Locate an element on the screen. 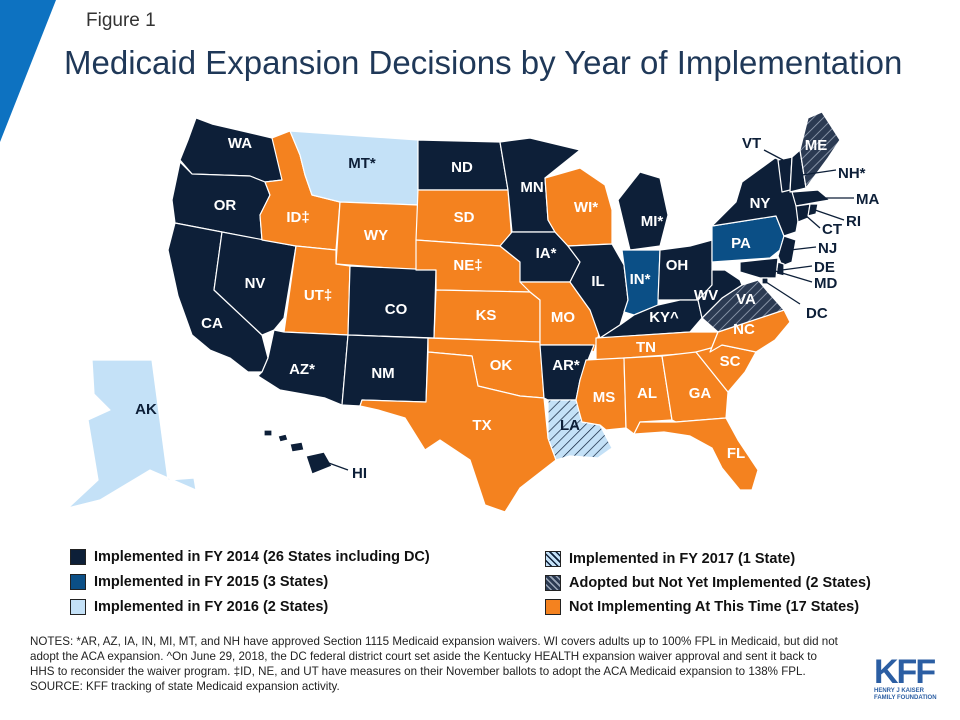  leader-de is located at coordinates (797, 268).